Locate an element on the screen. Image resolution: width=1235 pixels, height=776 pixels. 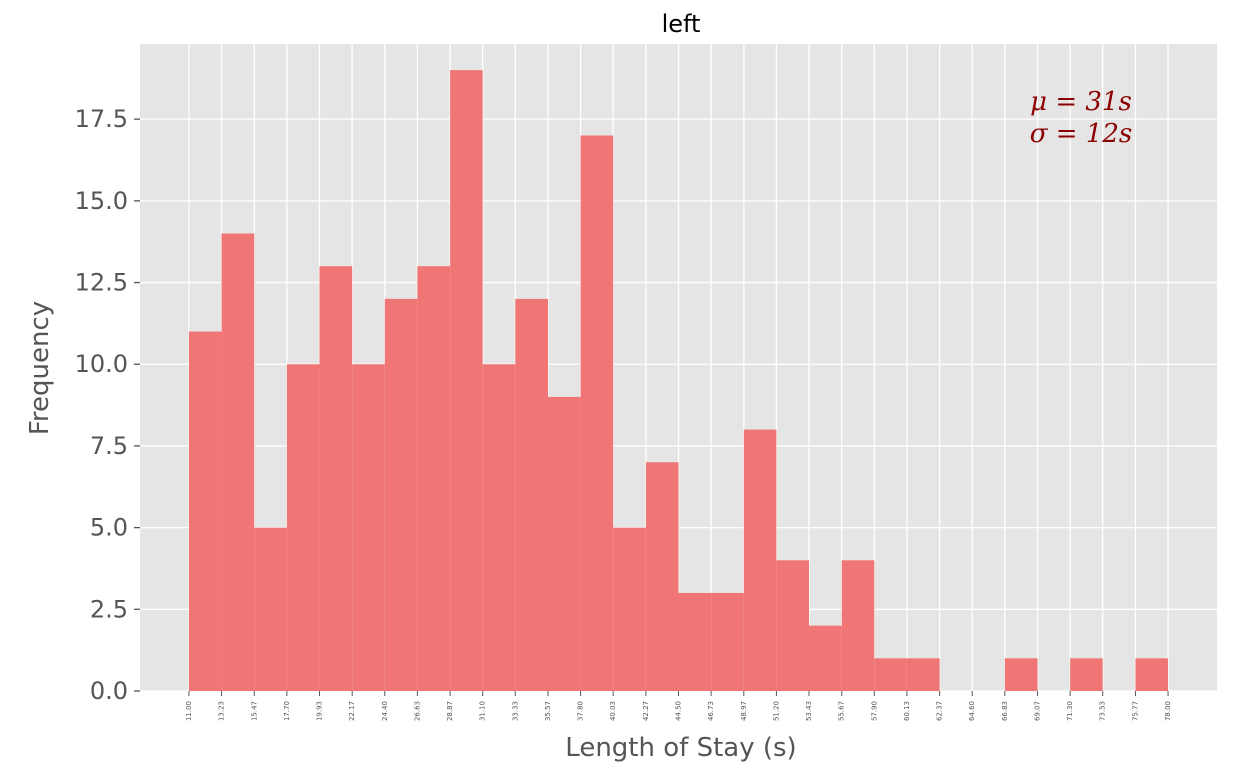
x-tick-label: 64.60 is located at coordinates (972, 711).